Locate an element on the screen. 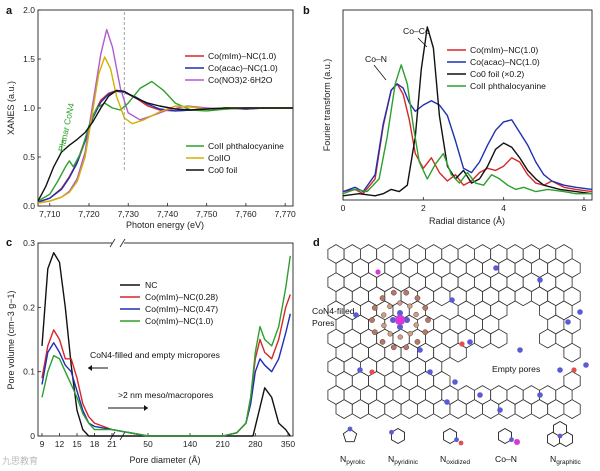  panel-c-xtick-label: 15 is located at coordinates (77, 444).